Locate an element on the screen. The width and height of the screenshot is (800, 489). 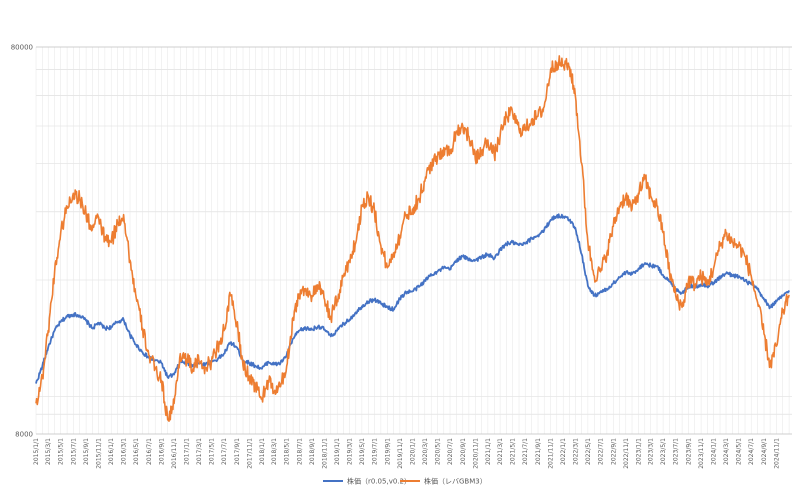
x-tick-label: 2023/7/1 is located at coordinates (676, 451).